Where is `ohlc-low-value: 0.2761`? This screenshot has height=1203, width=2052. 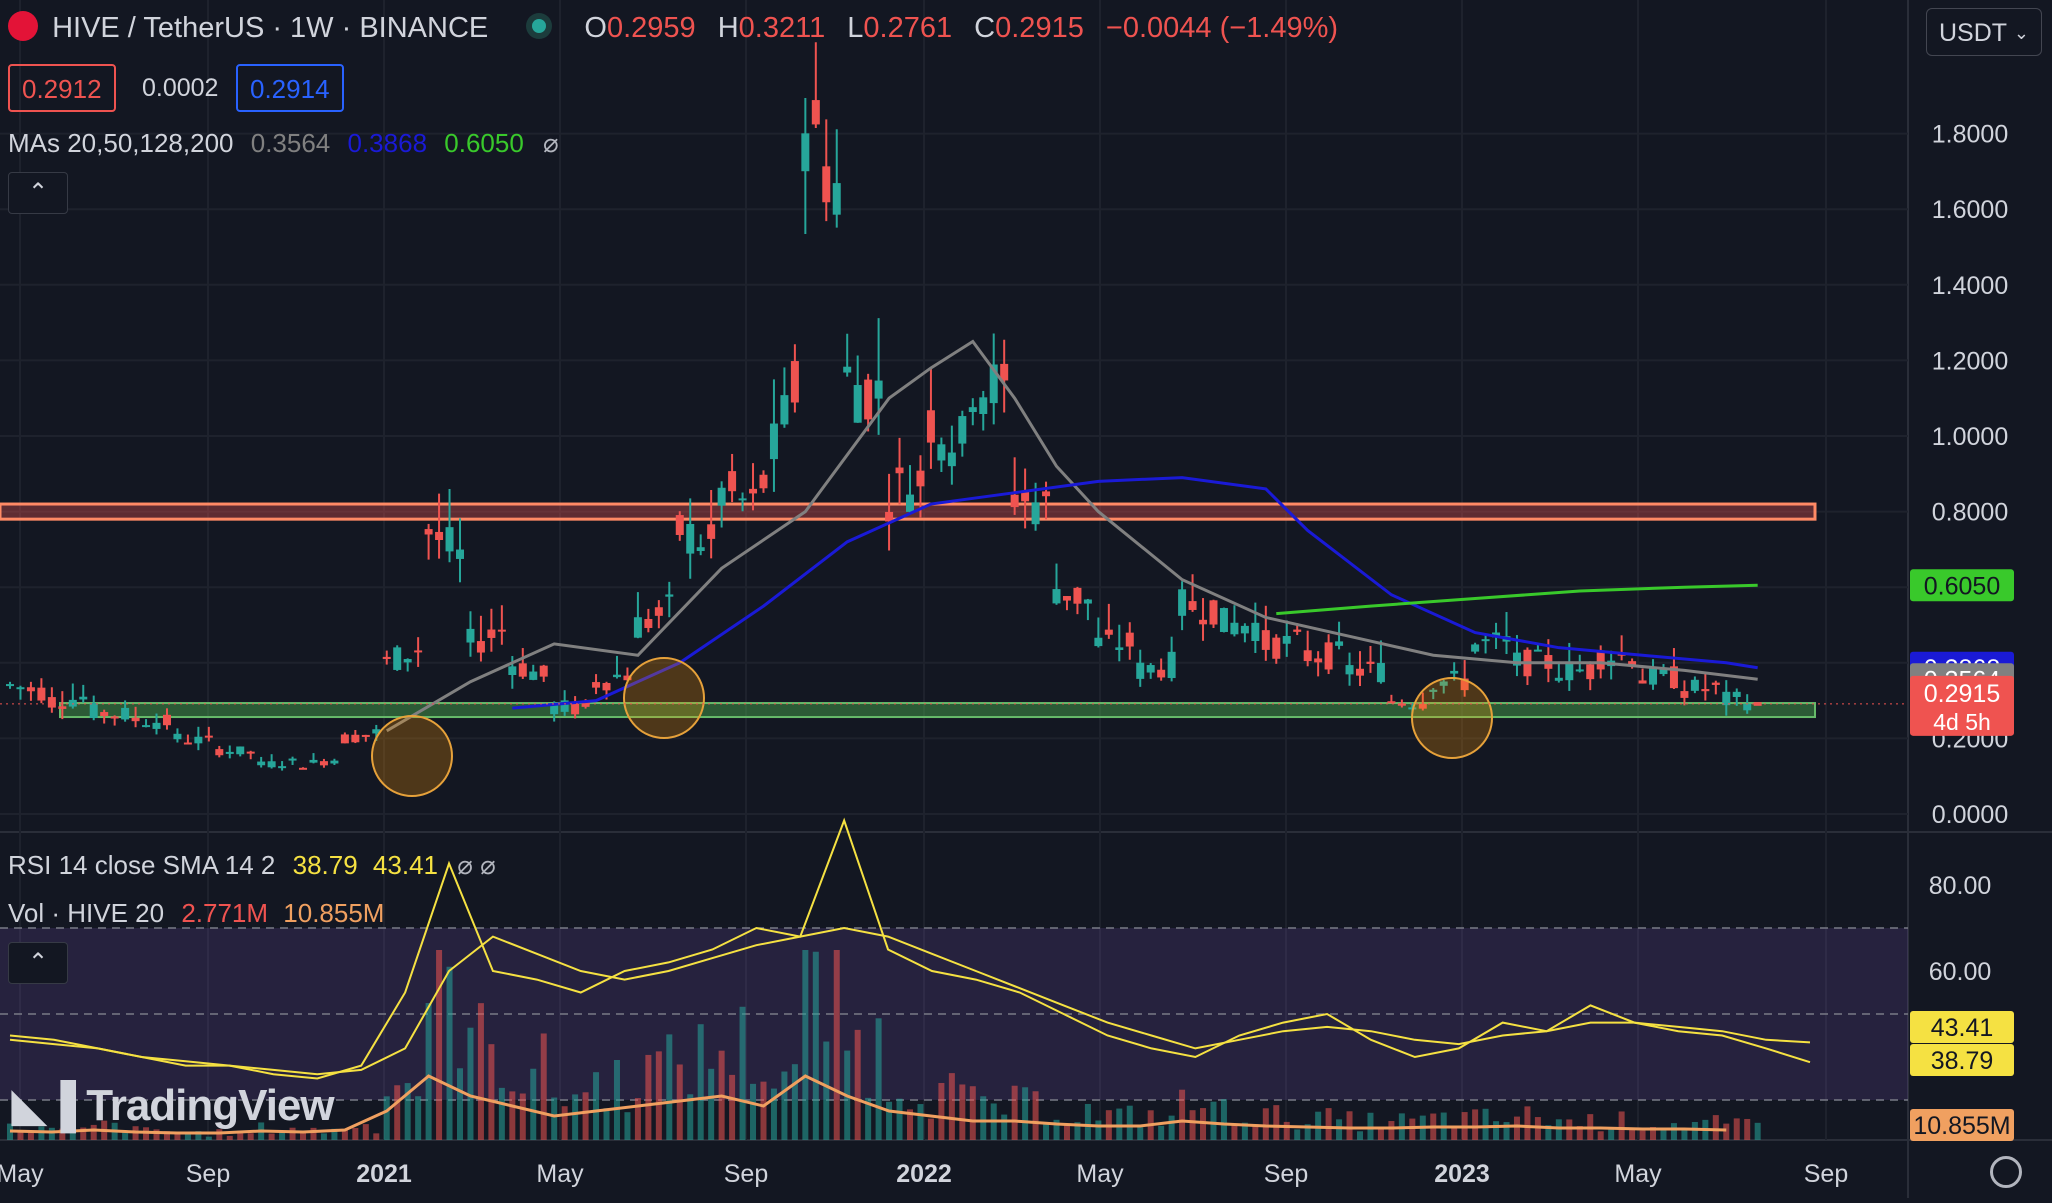
ohlc-low-value: 0.2761 is located at coordinates (908, 28).